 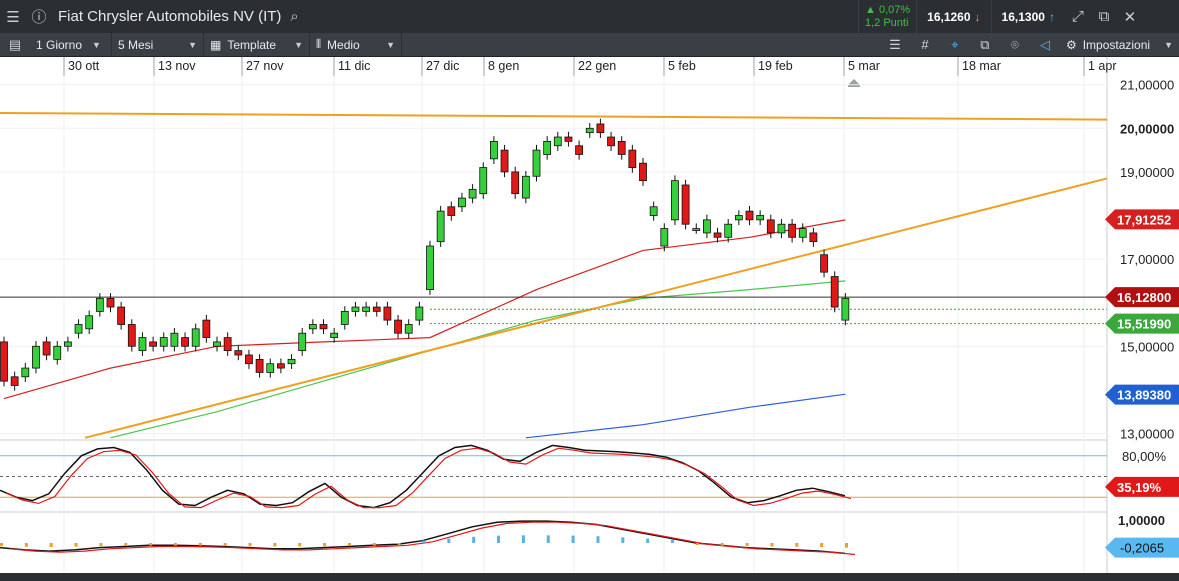 I want to click on x-tick-label: 11 dic, so click(x=354, y=66).